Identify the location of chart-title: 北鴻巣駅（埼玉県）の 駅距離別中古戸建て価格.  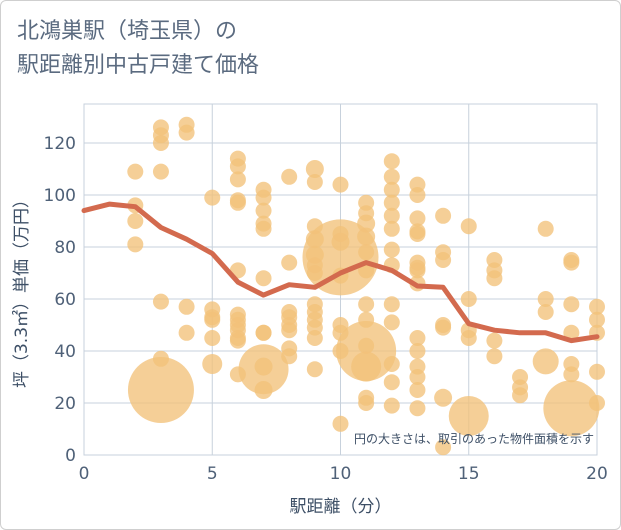
(138, 48).